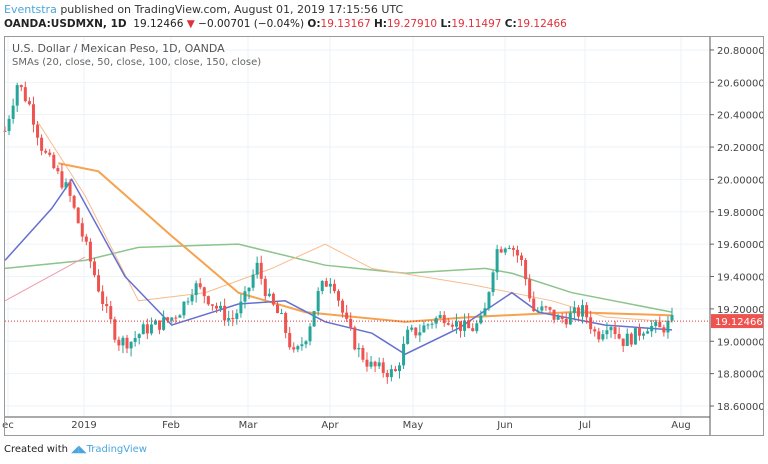 This screenshot has width=768, height=464. What do you see at coordinates (83, 425) in the screenshot?
I see `x-tick-label: 2019` at bounding box center [83, 425].